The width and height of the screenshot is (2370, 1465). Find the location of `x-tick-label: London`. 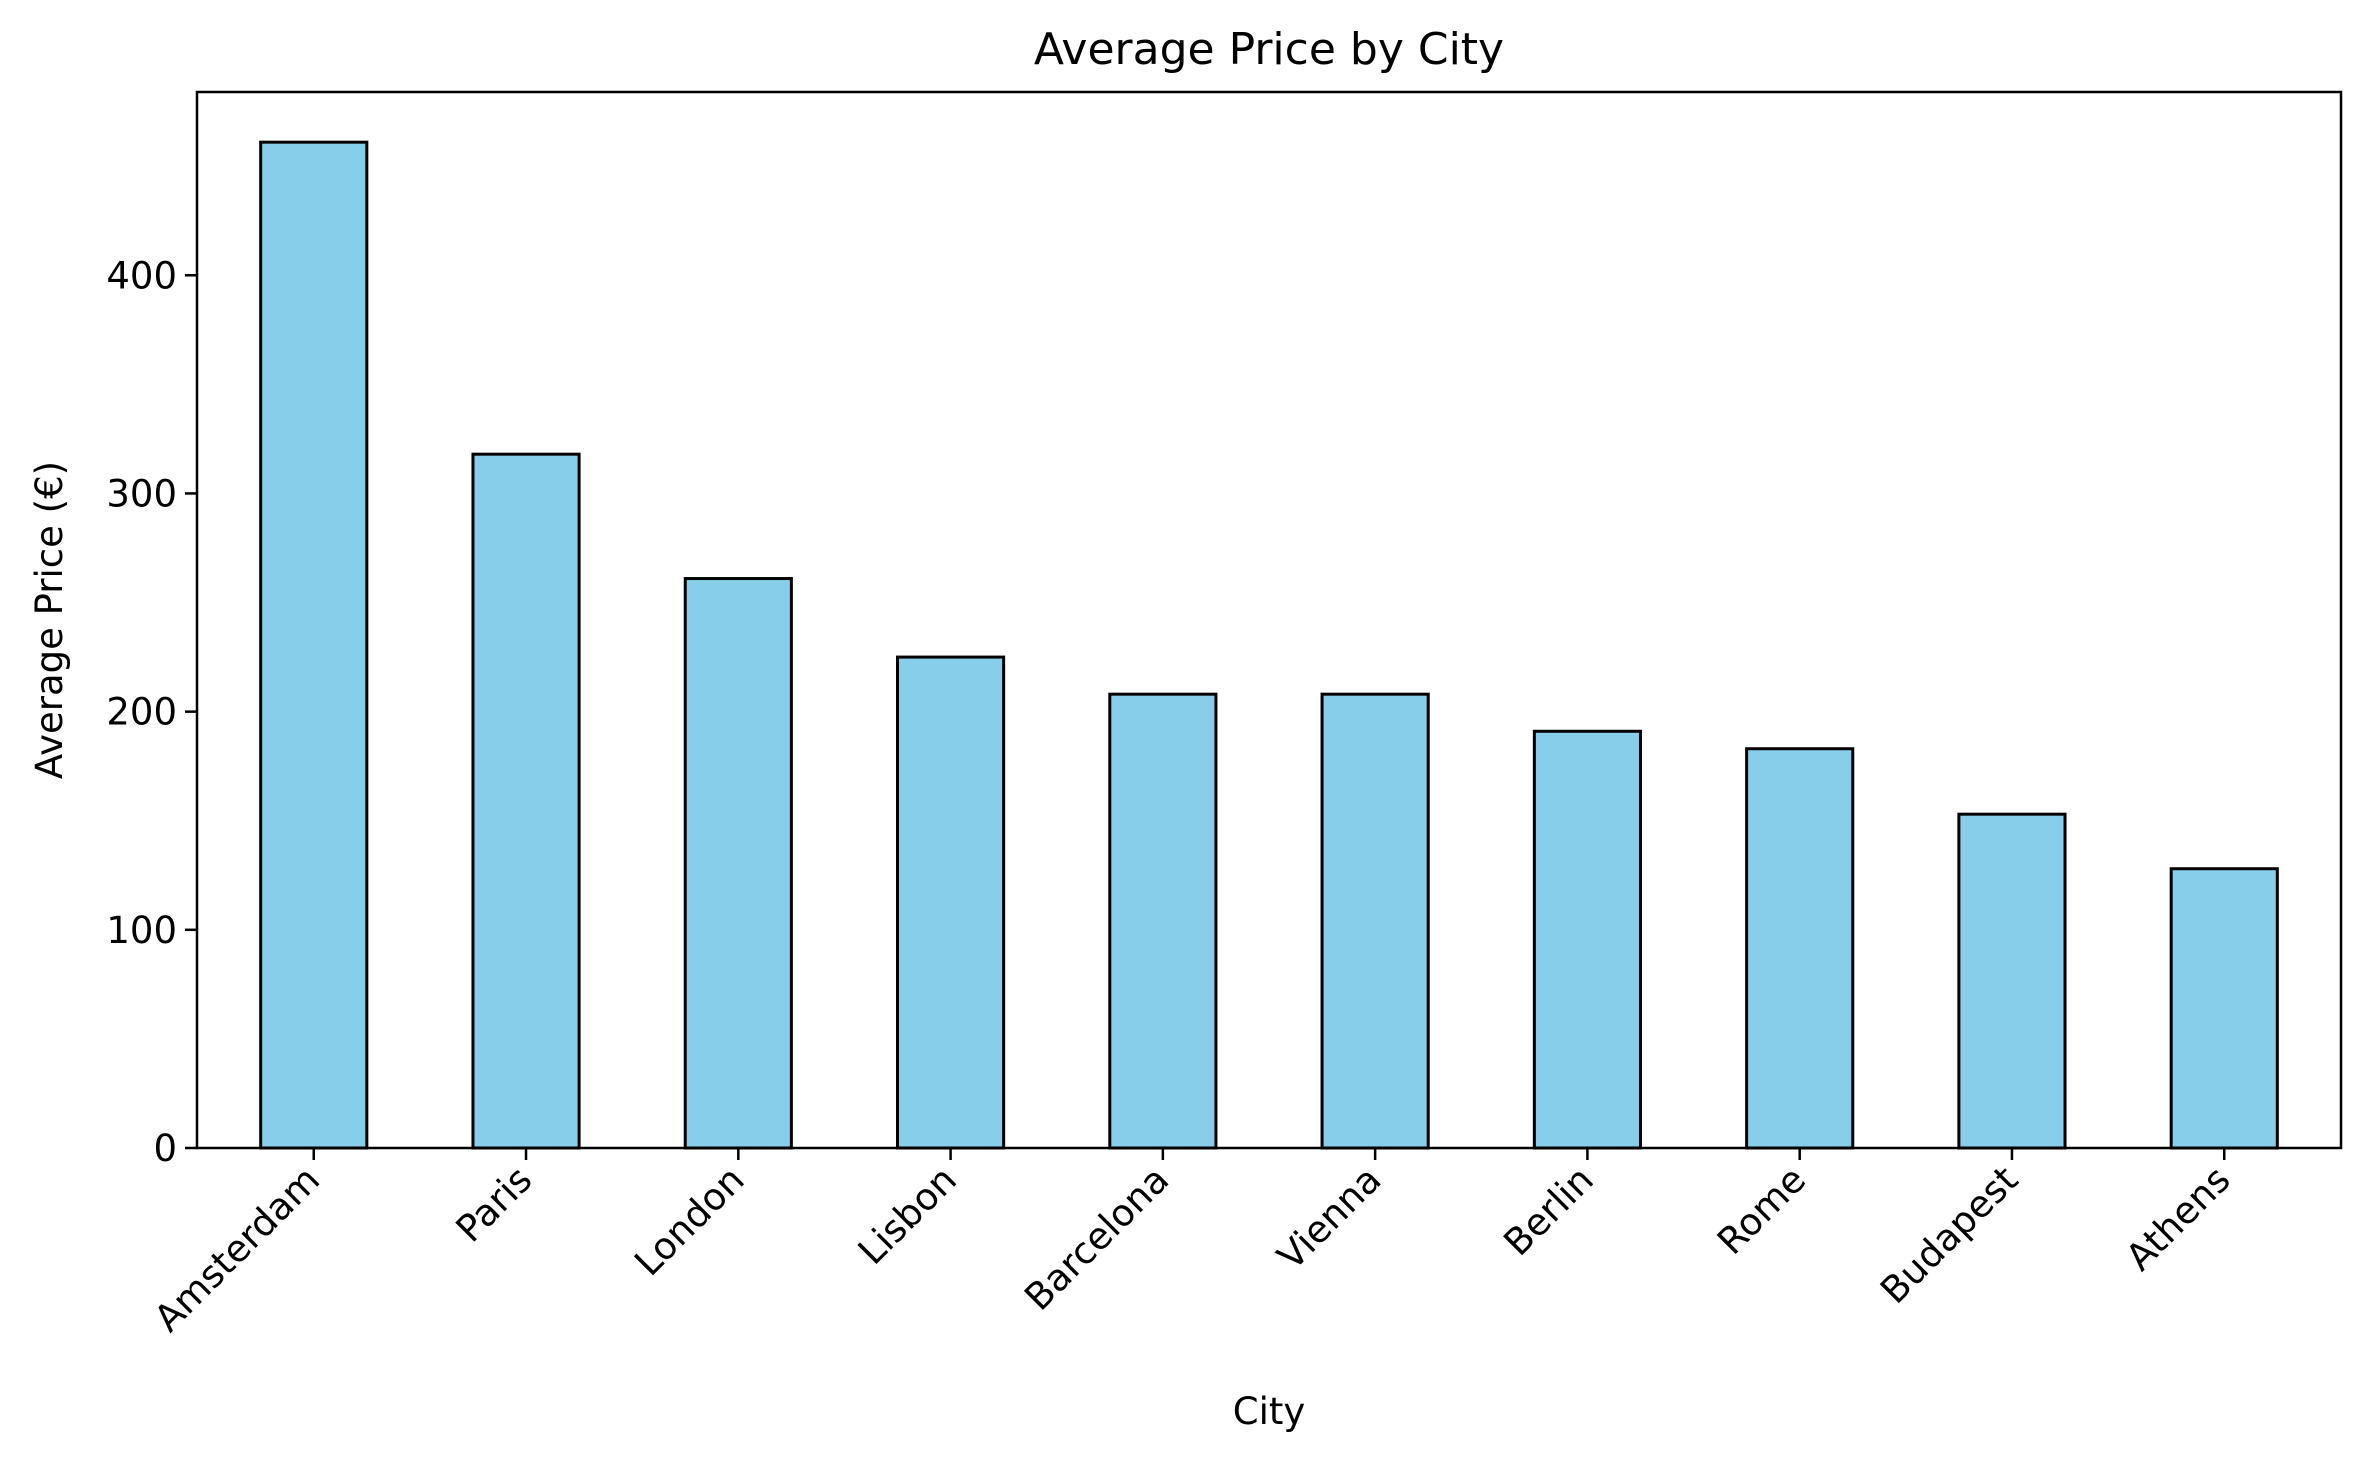

x-tick-label: London is located at coordinates (689, 1221).